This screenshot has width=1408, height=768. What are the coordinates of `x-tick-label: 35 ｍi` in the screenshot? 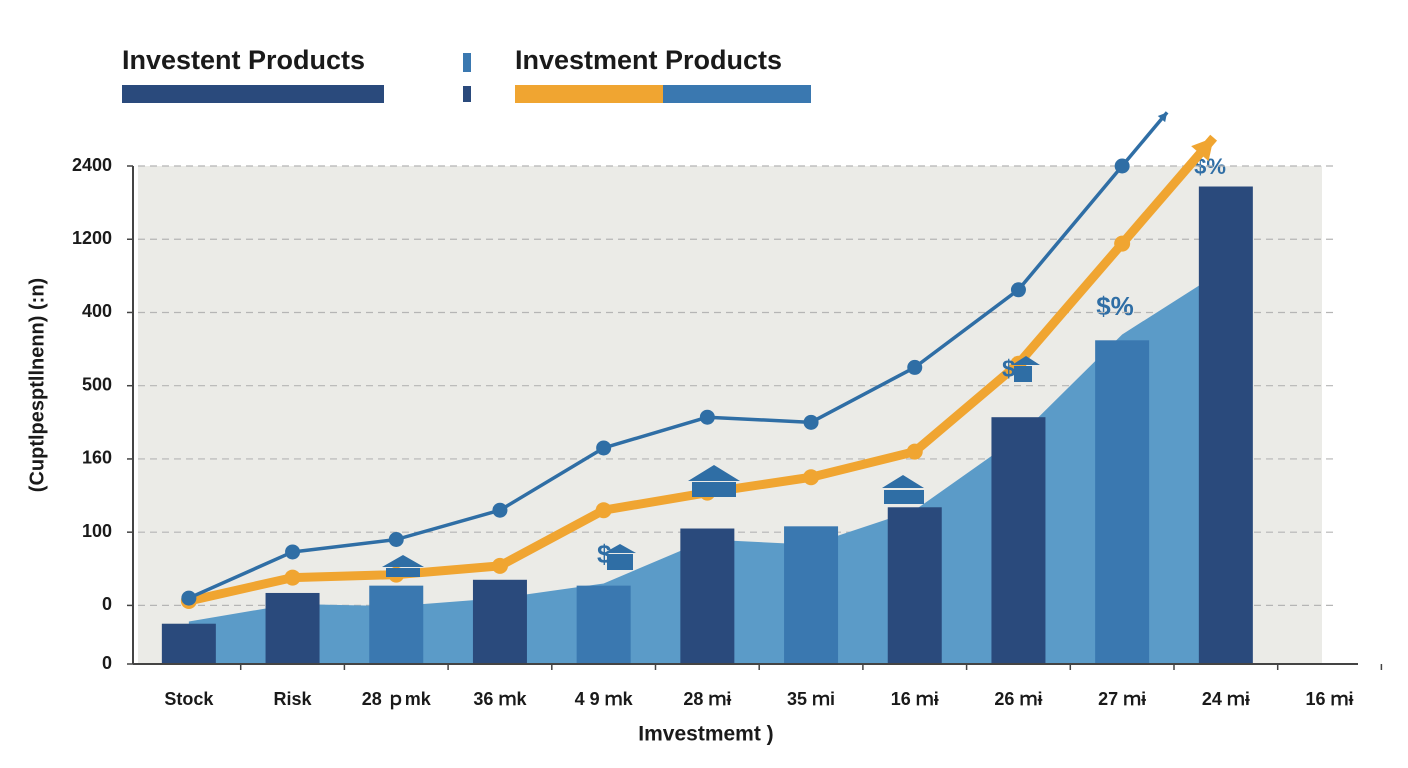 It's located at (811, 699).